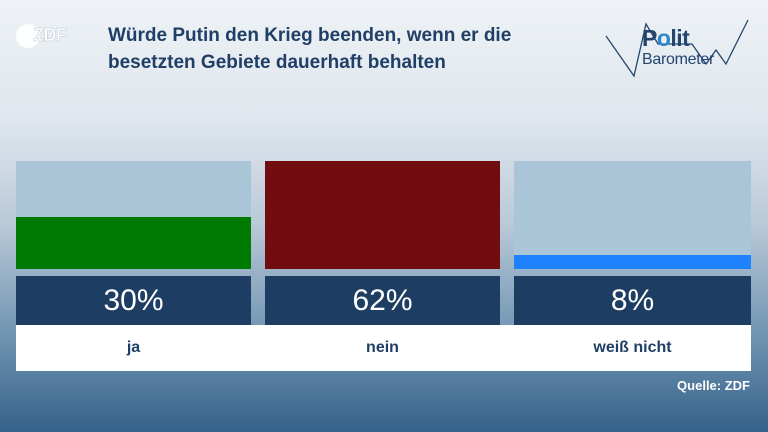 Image resolution: width=768 pixels, height=432 pixels. What do you see at coordinates (632, 262) in the screenshot?
I see `bar-fill-weiss-nicht` at bounding box center [632, 262].